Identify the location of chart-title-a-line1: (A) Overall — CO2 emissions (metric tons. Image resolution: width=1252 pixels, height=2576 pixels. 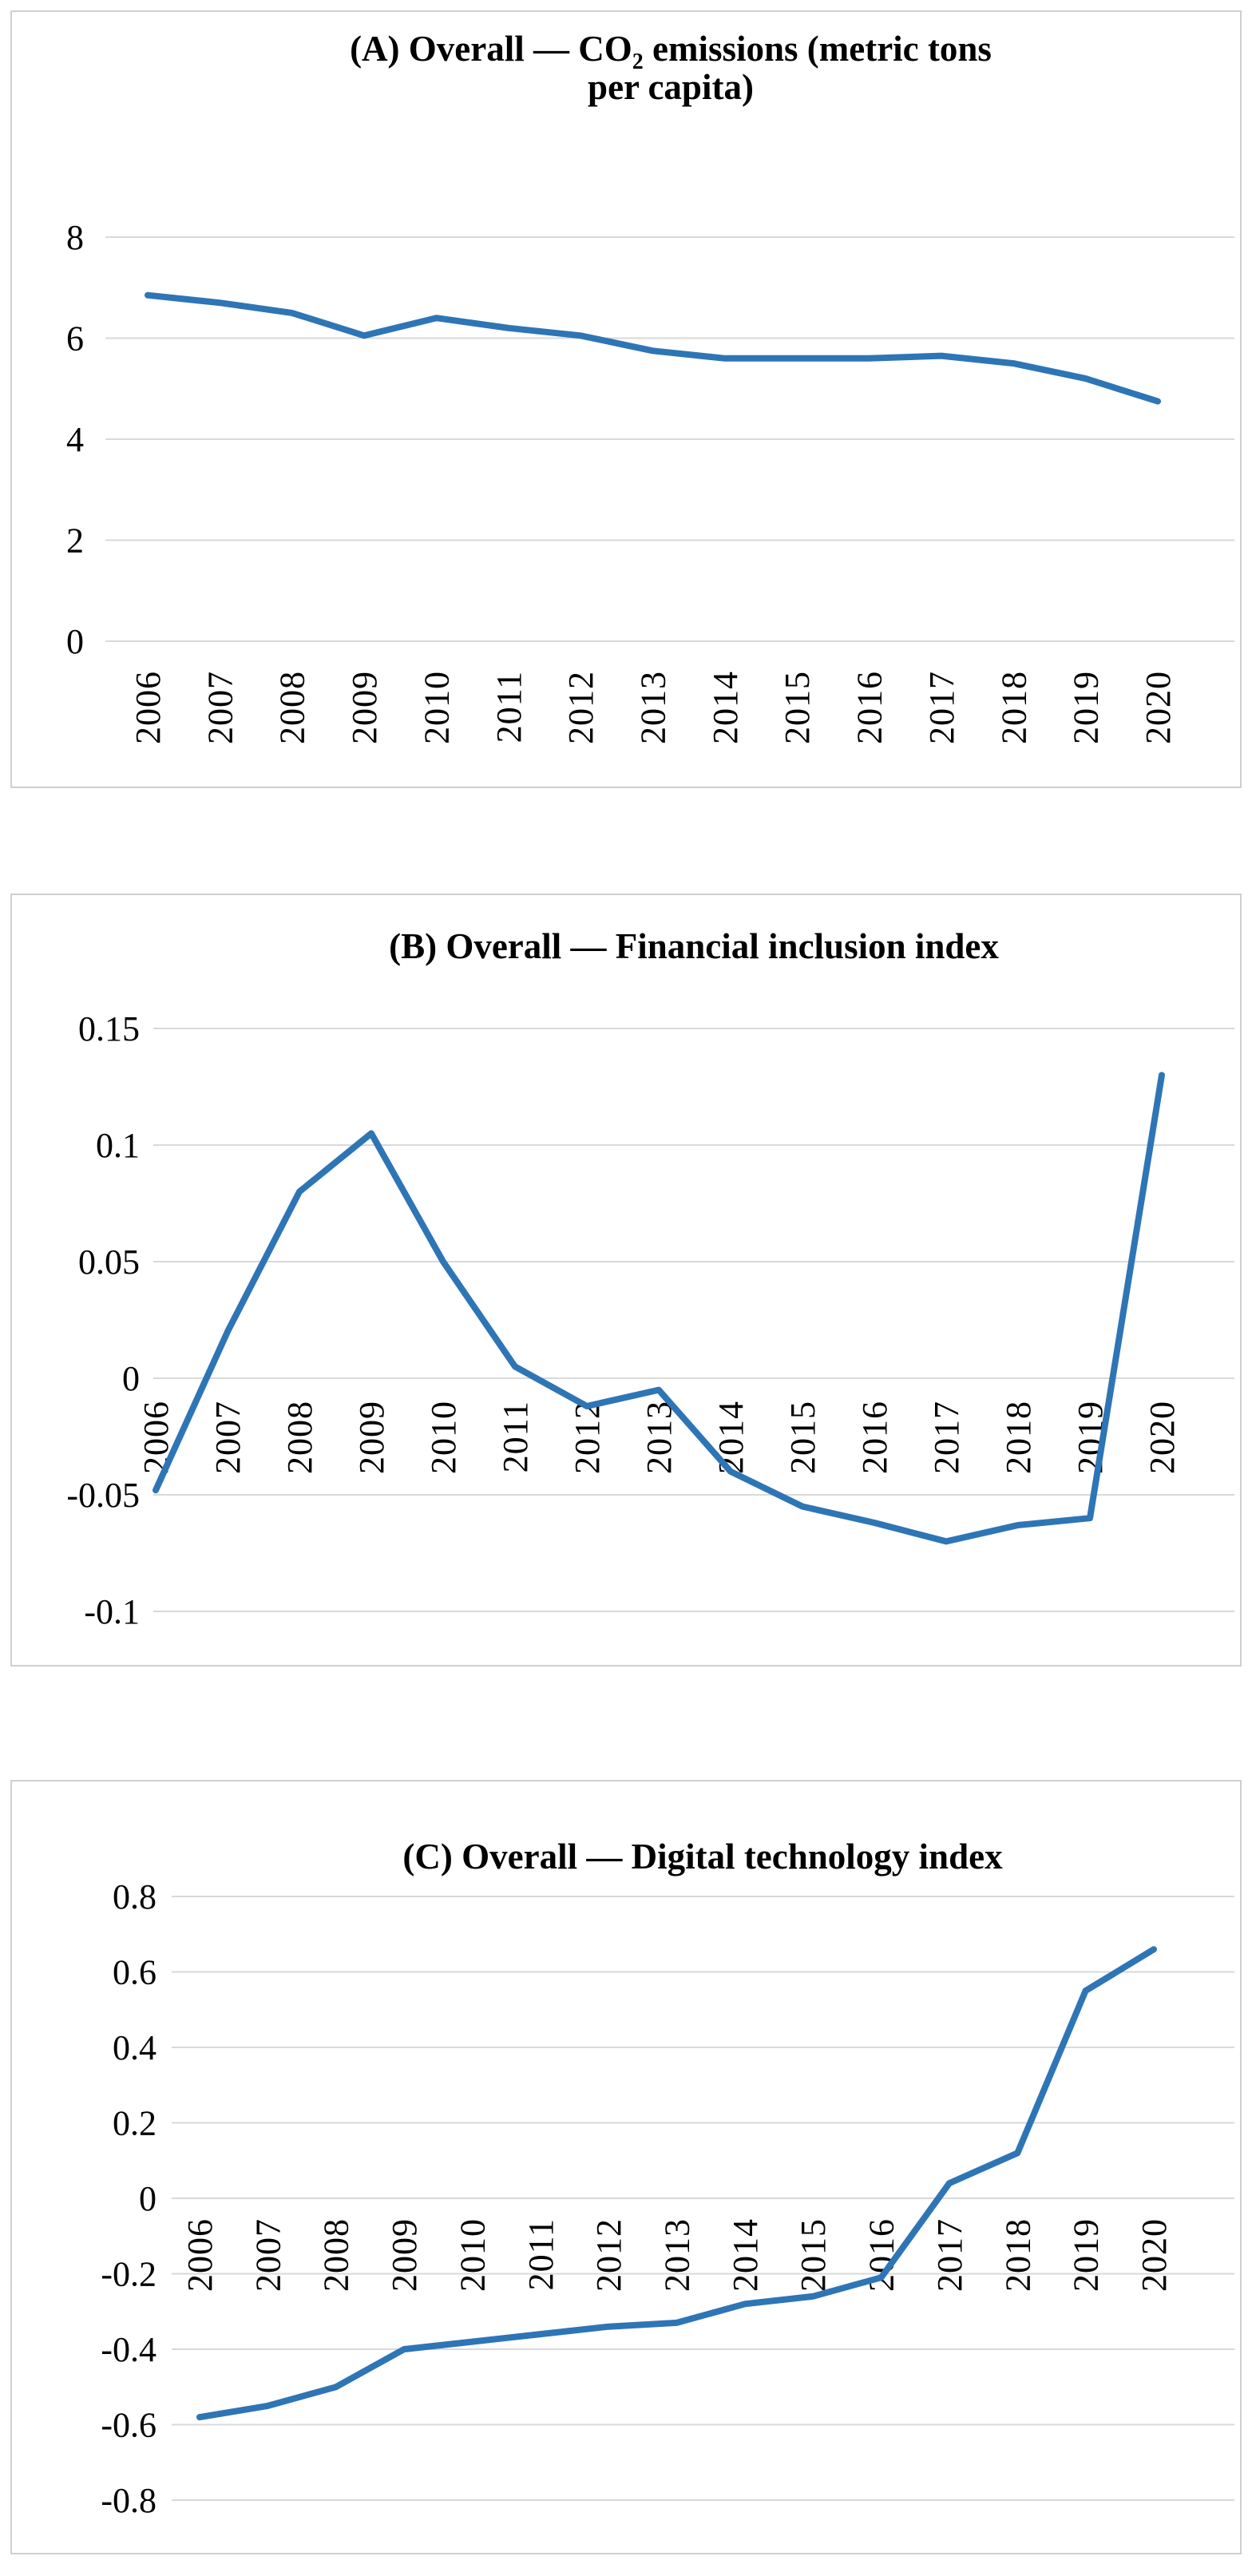
(671, 52).